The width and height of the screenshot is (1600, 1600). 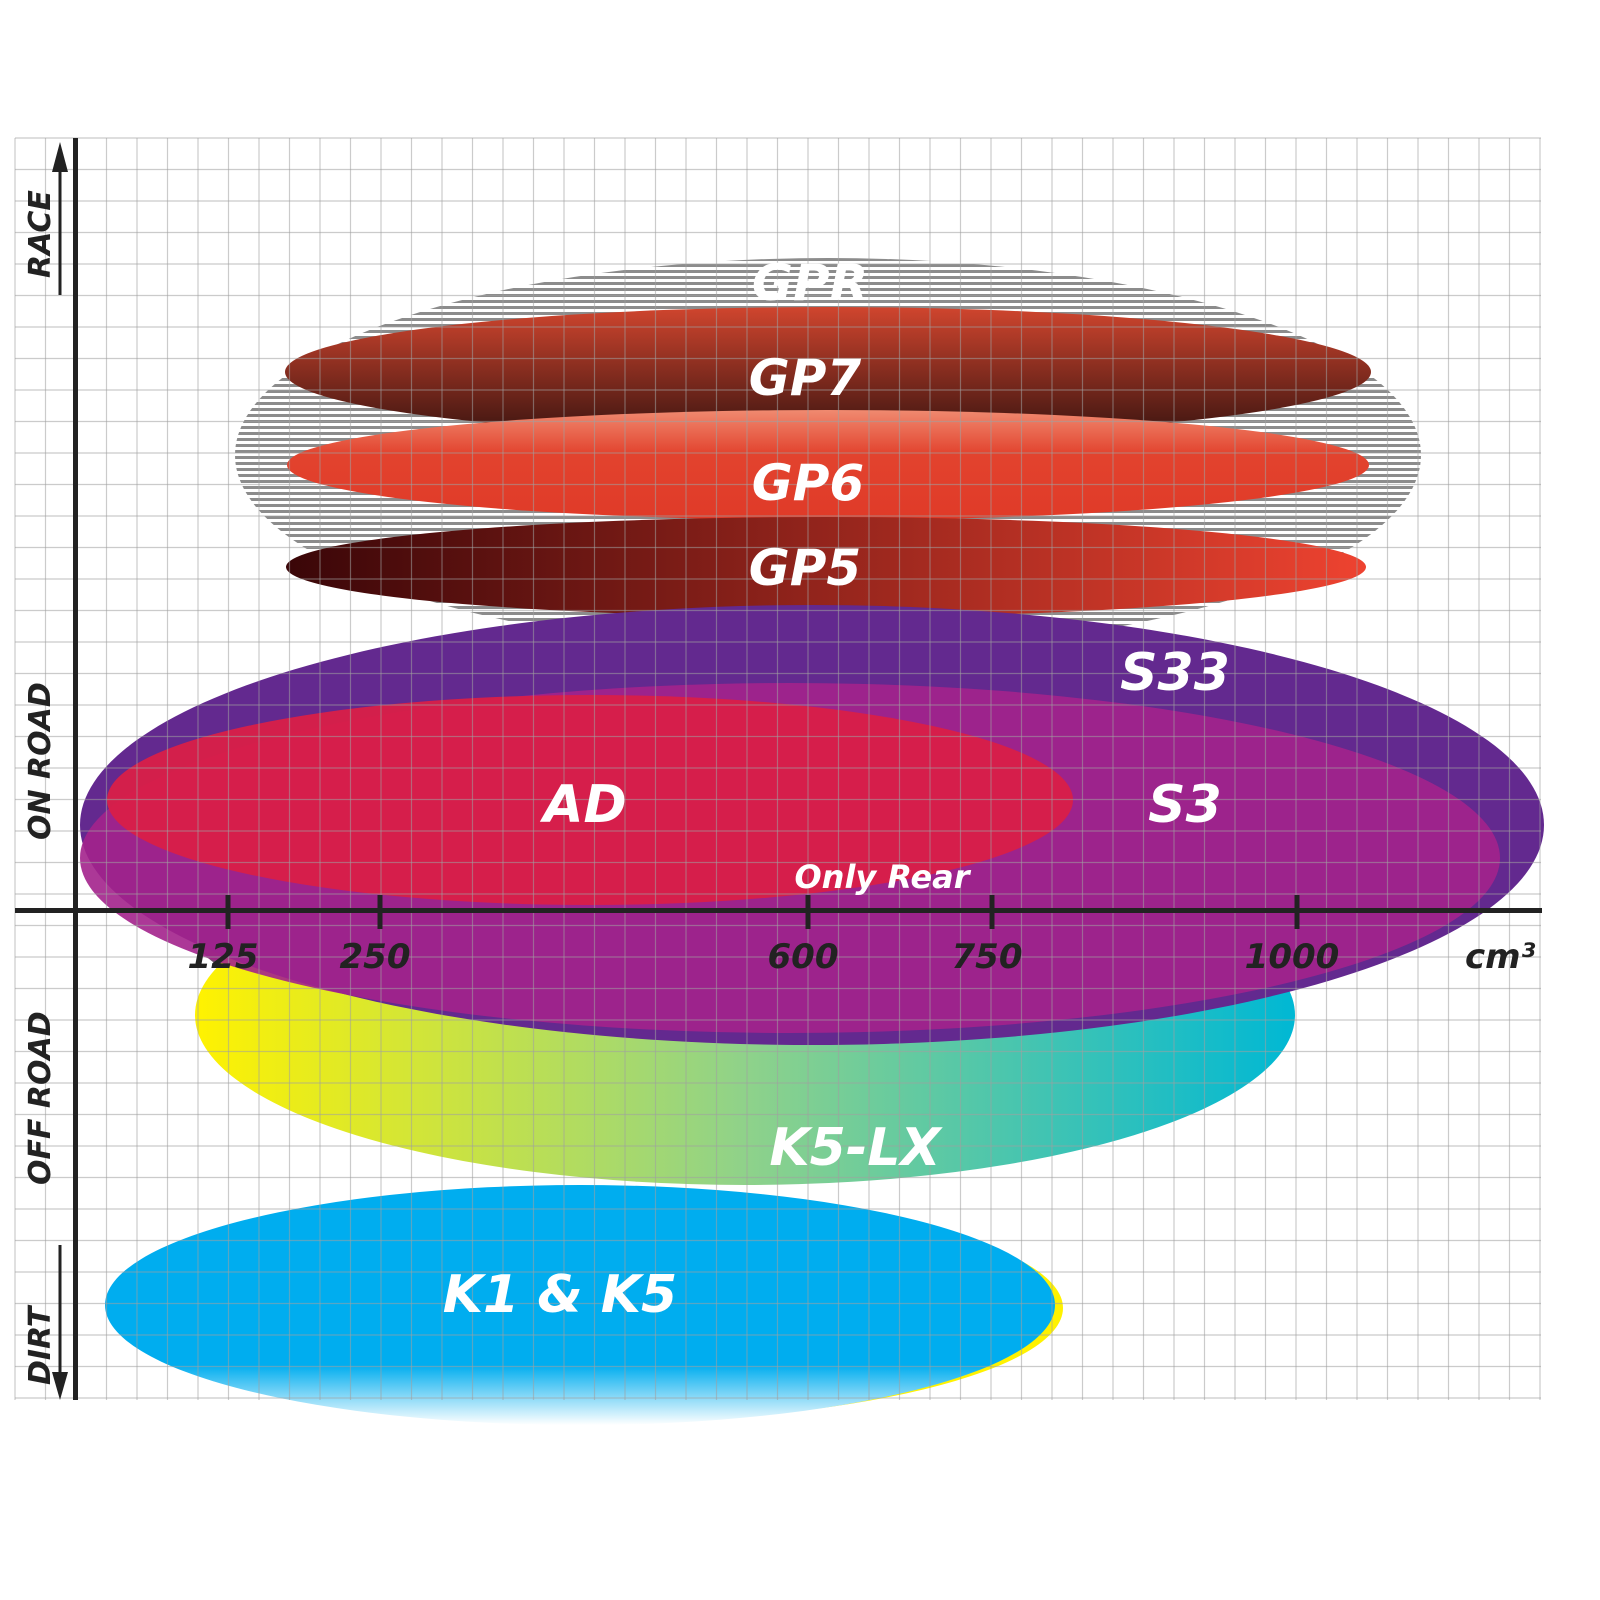 What do you see at coordinates (778, 910) in the screenshot?
I see `x-axis` at bounding box center [778, 910].